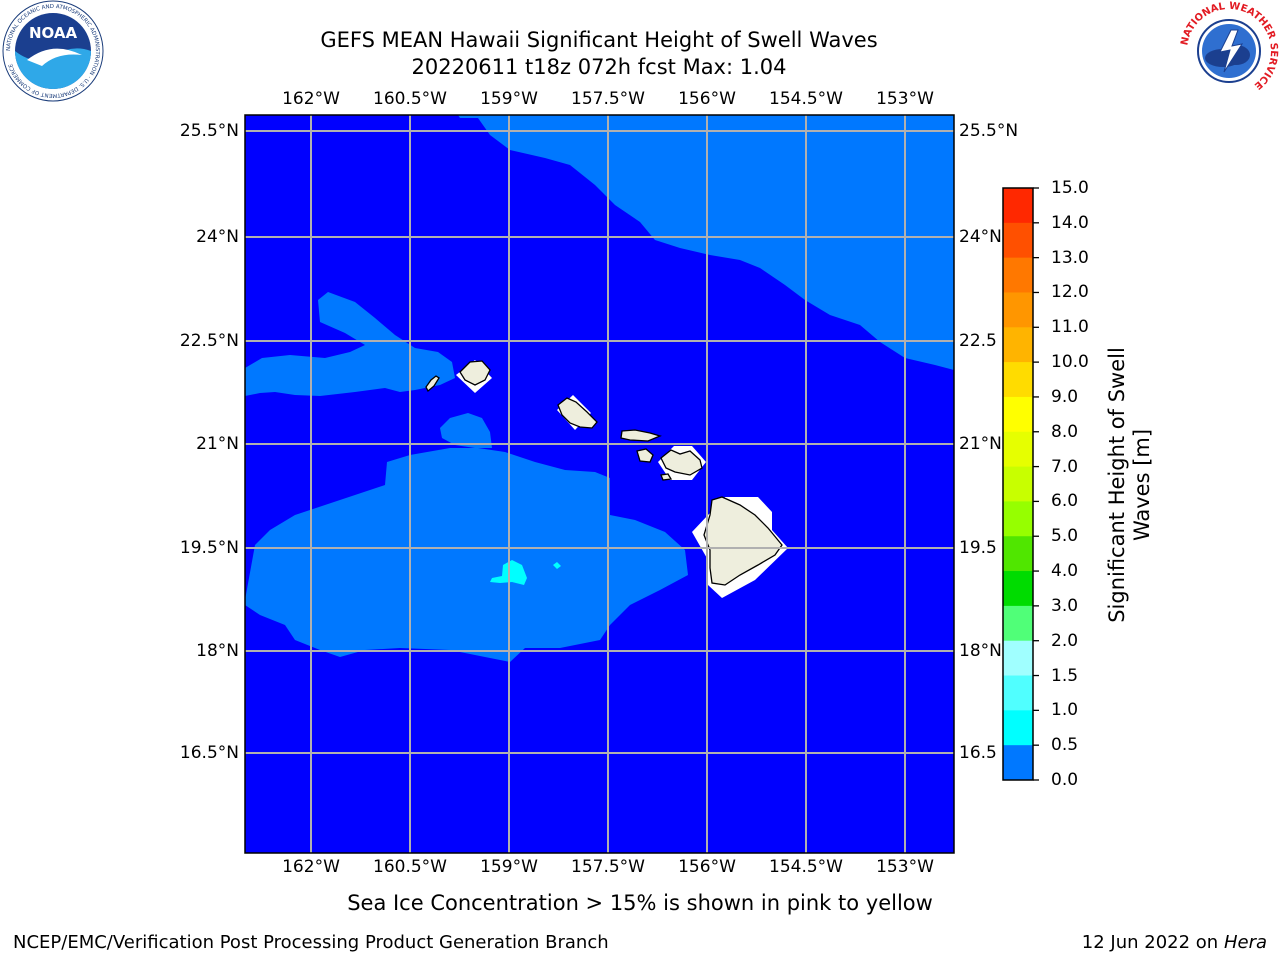 Image resolution: width=1280 pixels, height=960 pixels. Describe the element at coordinates (1070, 327) in the screenshot. I see `colorbar-label: 11.0` at that location.